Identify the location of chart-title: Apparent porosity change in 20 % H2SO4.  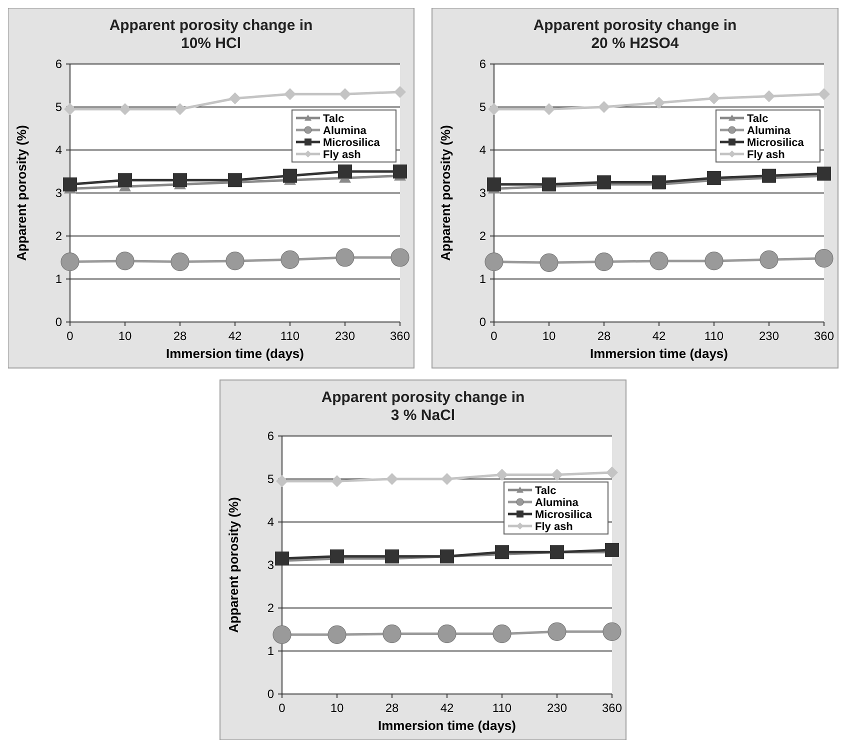
(635, 34).